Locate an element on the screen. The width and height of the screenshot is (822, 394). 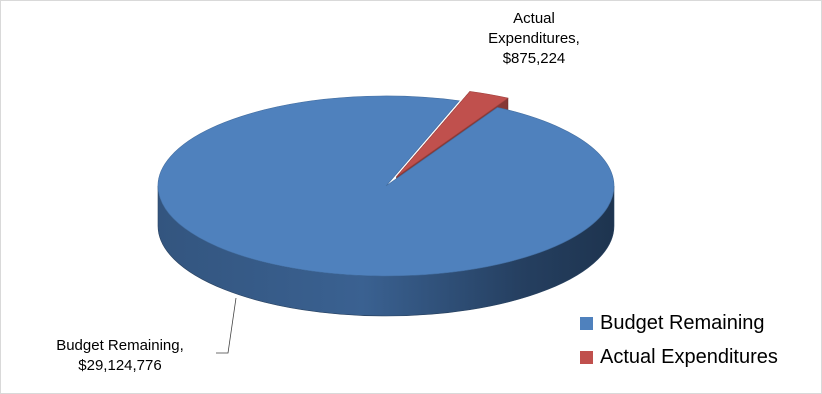
legend-item-budget-remaining: Budget Remaining is located at coordinates (698, 323).